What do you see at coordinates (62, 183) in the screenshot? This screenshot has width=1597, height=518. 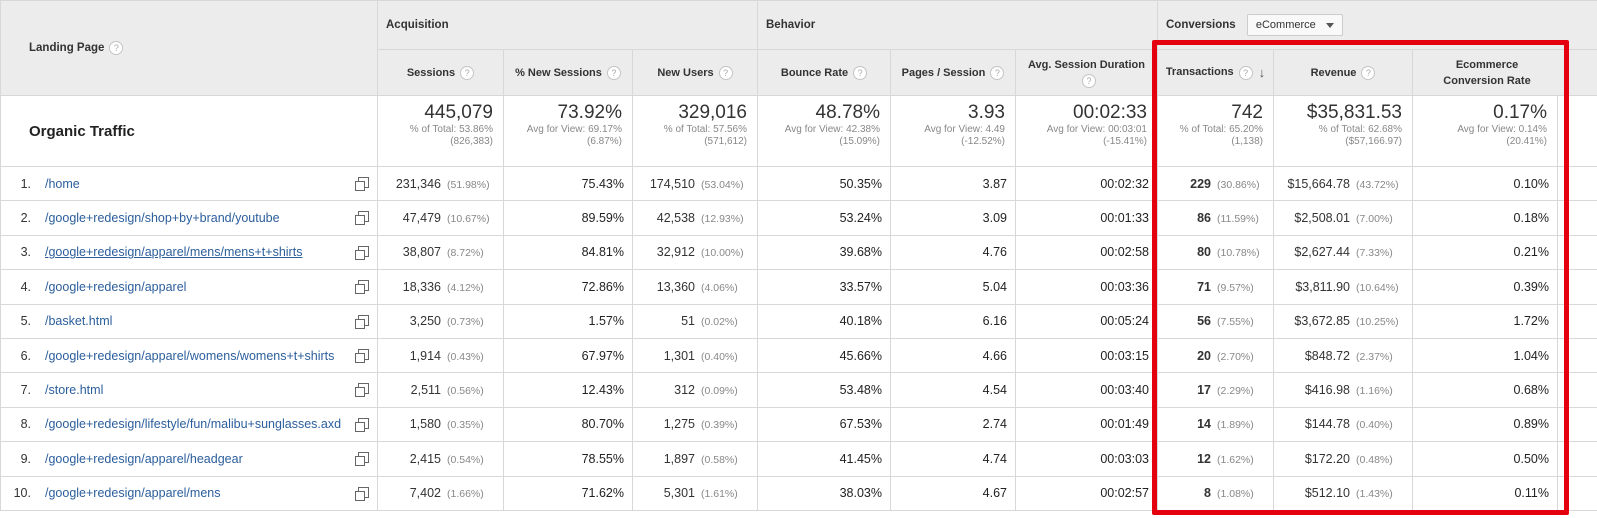 I see `landing-page-link: /home` at bounding box center [62, 183].